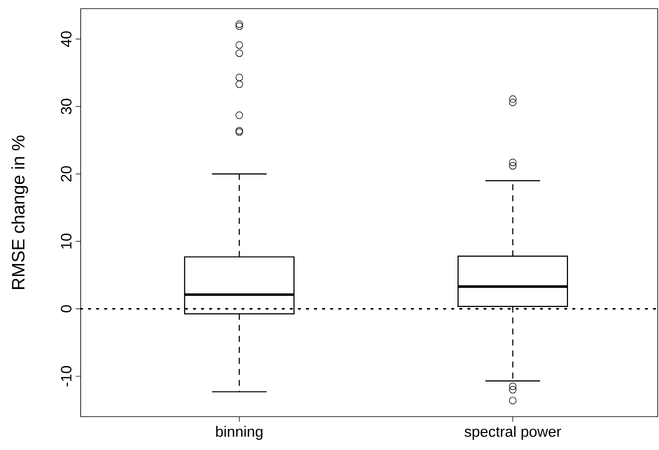 The height and width of the screenshot is (450, 659). What do you see at coordinates (66, 308) in the screenshot?
I see `y-tick-label: 0` at bounding box center [66, 308].